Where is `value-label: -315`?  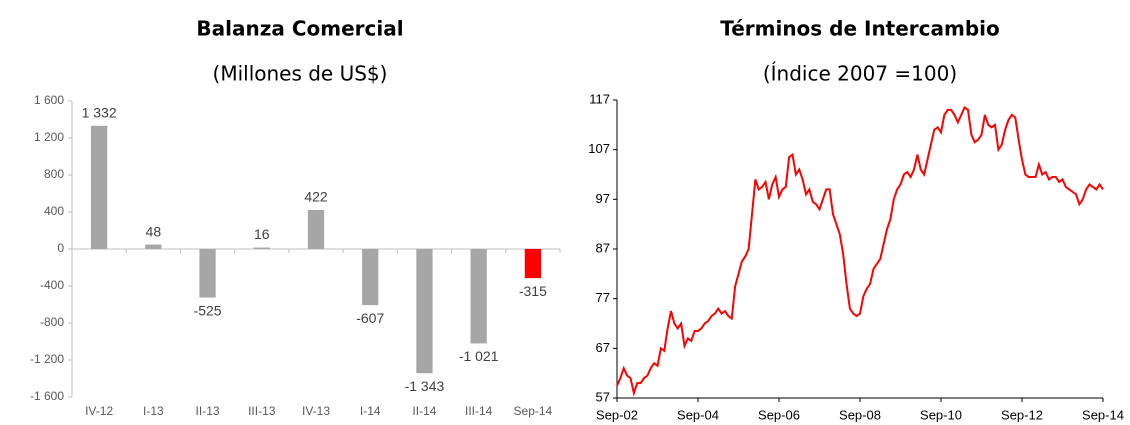 value-label: -315 is located at coordinates (533, 291).